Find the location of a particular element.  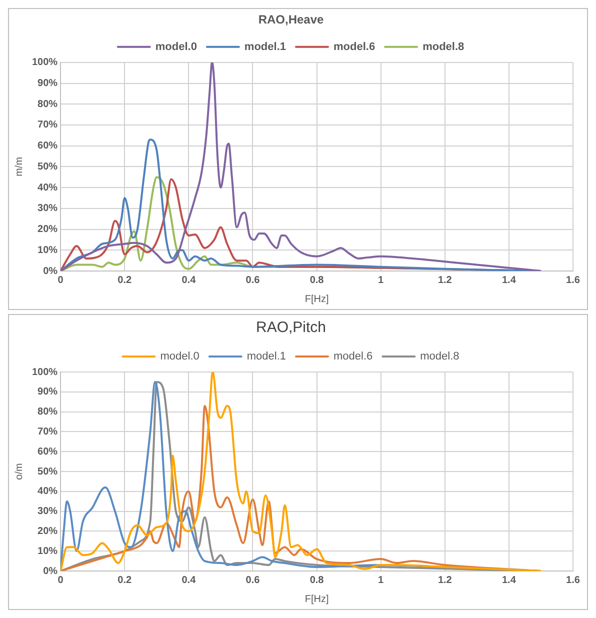

y-axis-title: m/m is located at coordinates (19, 166).